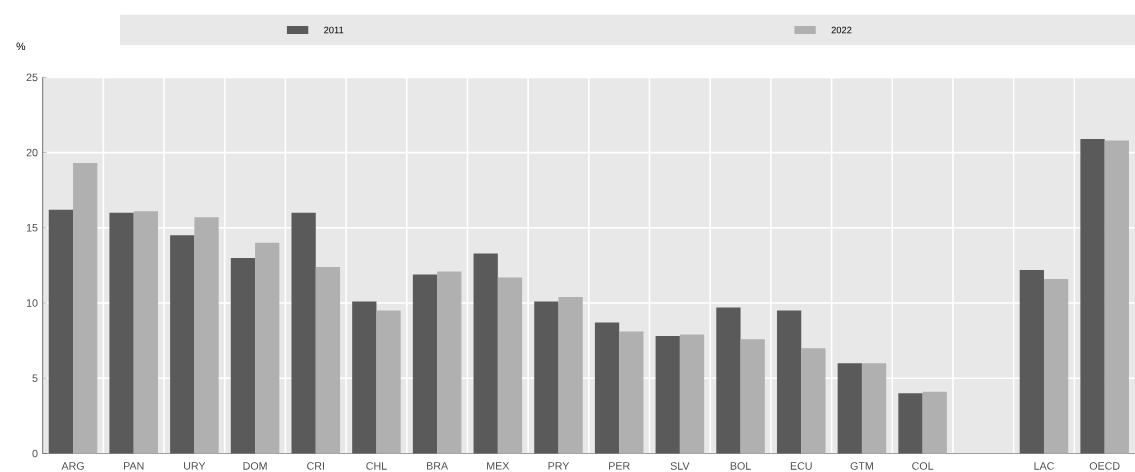 The image size is (1135, 472). I want to click on y-tick-label: 5, so click(35, 378).